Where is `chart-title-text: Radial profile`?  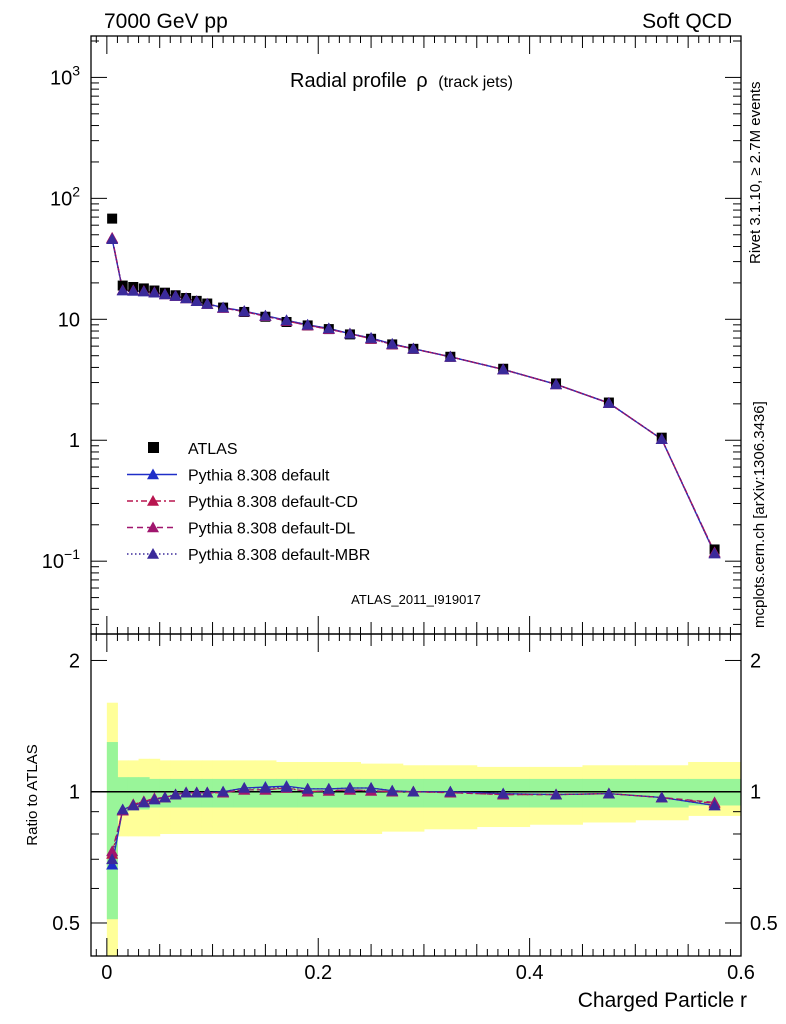
chart-title-text: Radial profile is located at coordinates (348, 81).